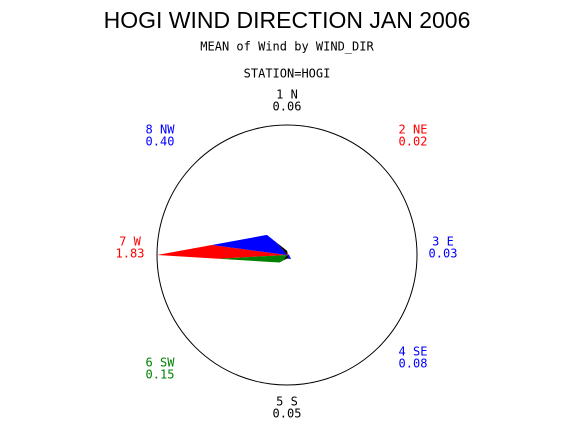  What do you see at coordinates (130, 242) in the screenshot?
I see `direction-label: 7 W` at bounding box center [130, 242].